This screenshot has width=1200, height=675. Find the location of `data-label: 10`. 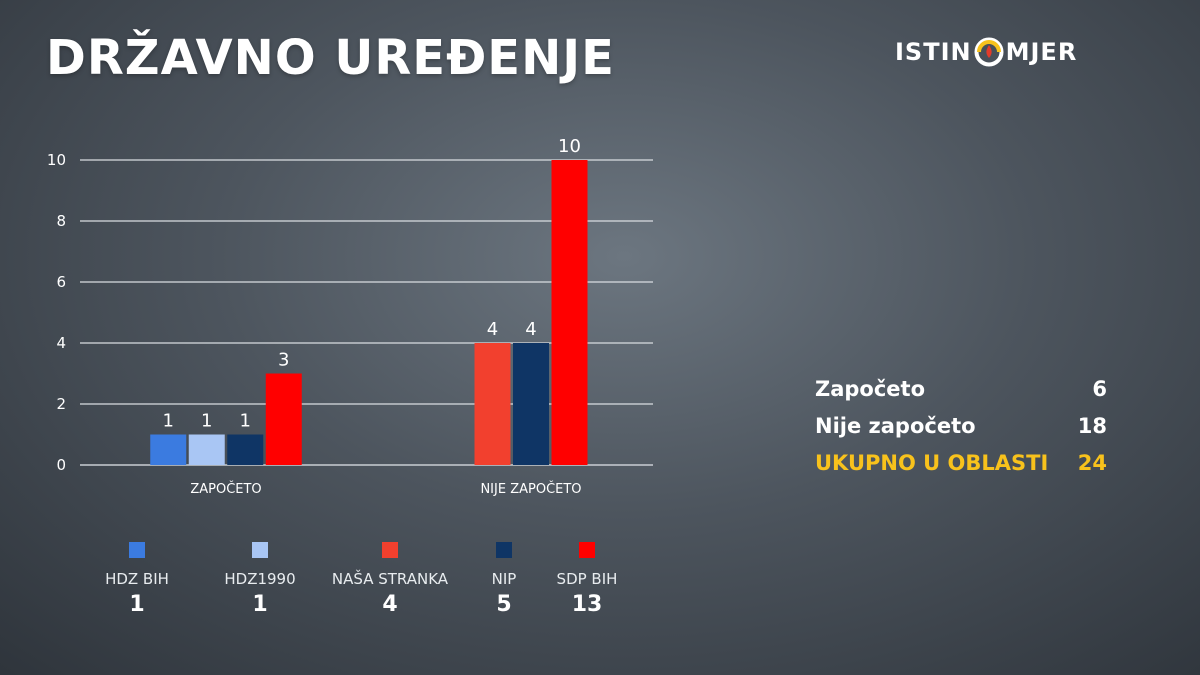

data-label: 10 is located at coordinates (569, 146).